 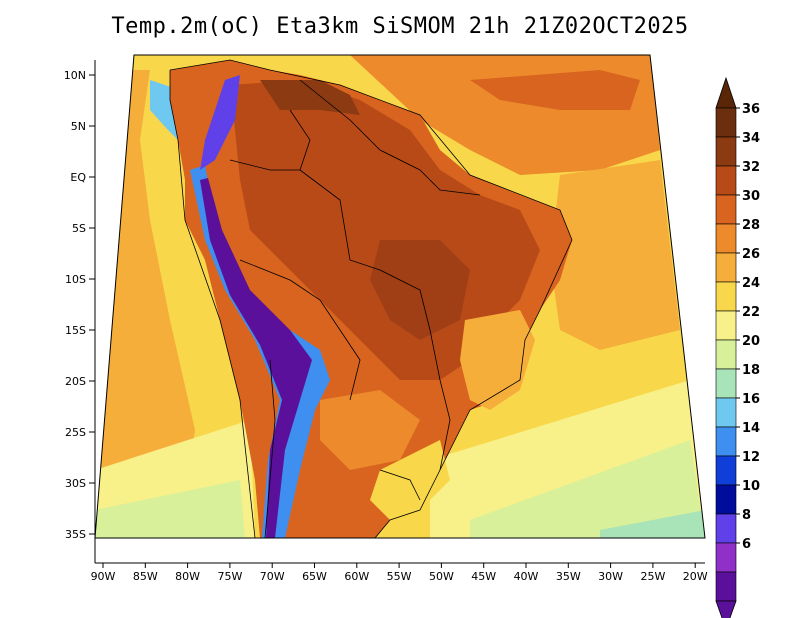 What do you see at coordinates (79, 228) in the screenshot?
I see `lat-tick-label: 5S` at bounding box center [79, 228].